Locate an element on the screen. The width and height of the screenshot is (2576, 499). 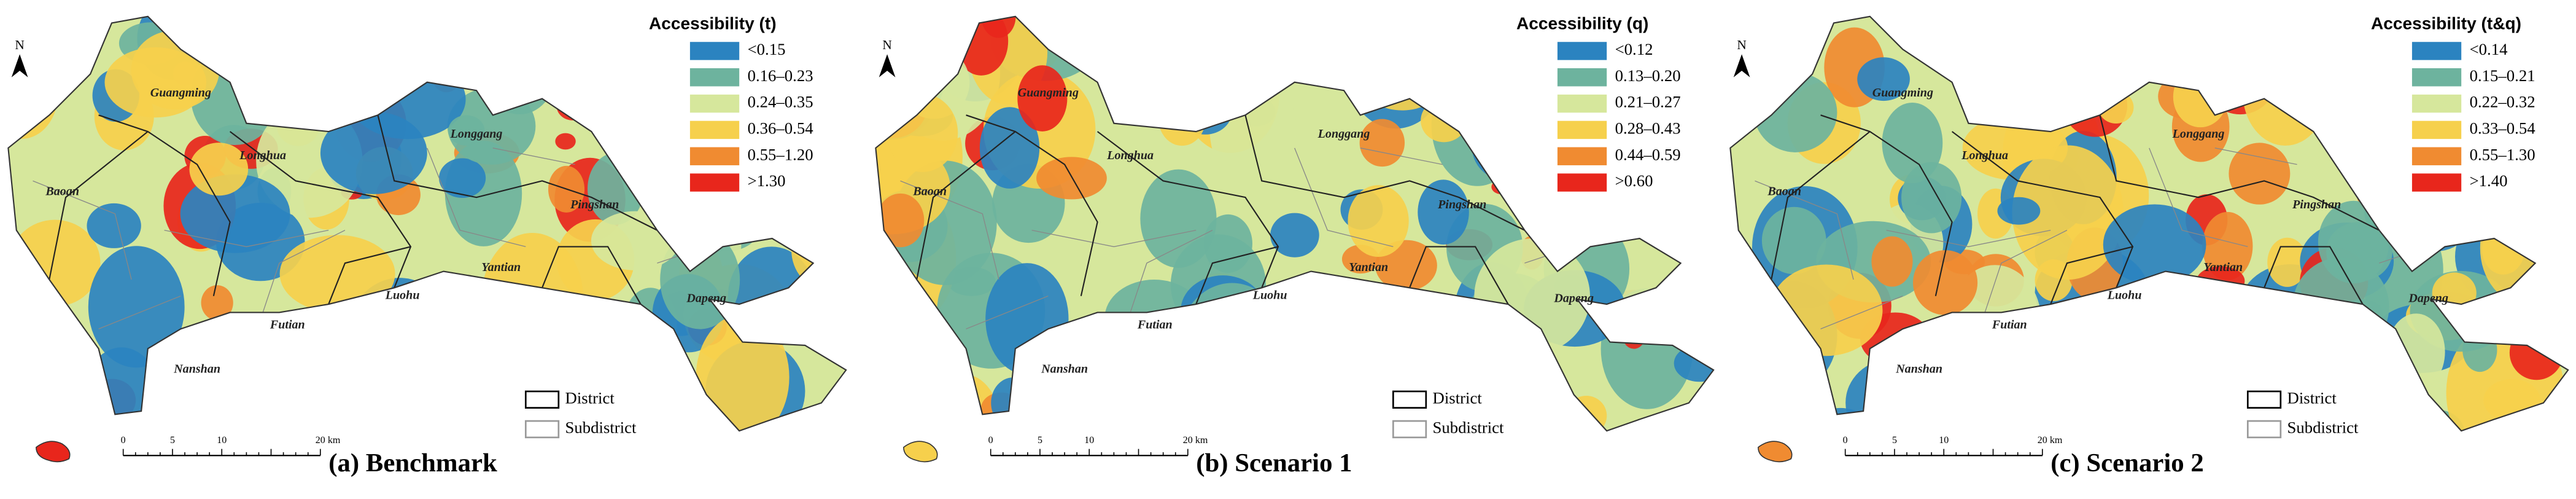
layer-label: Subdistrict is located at coordinates (2323, 428).